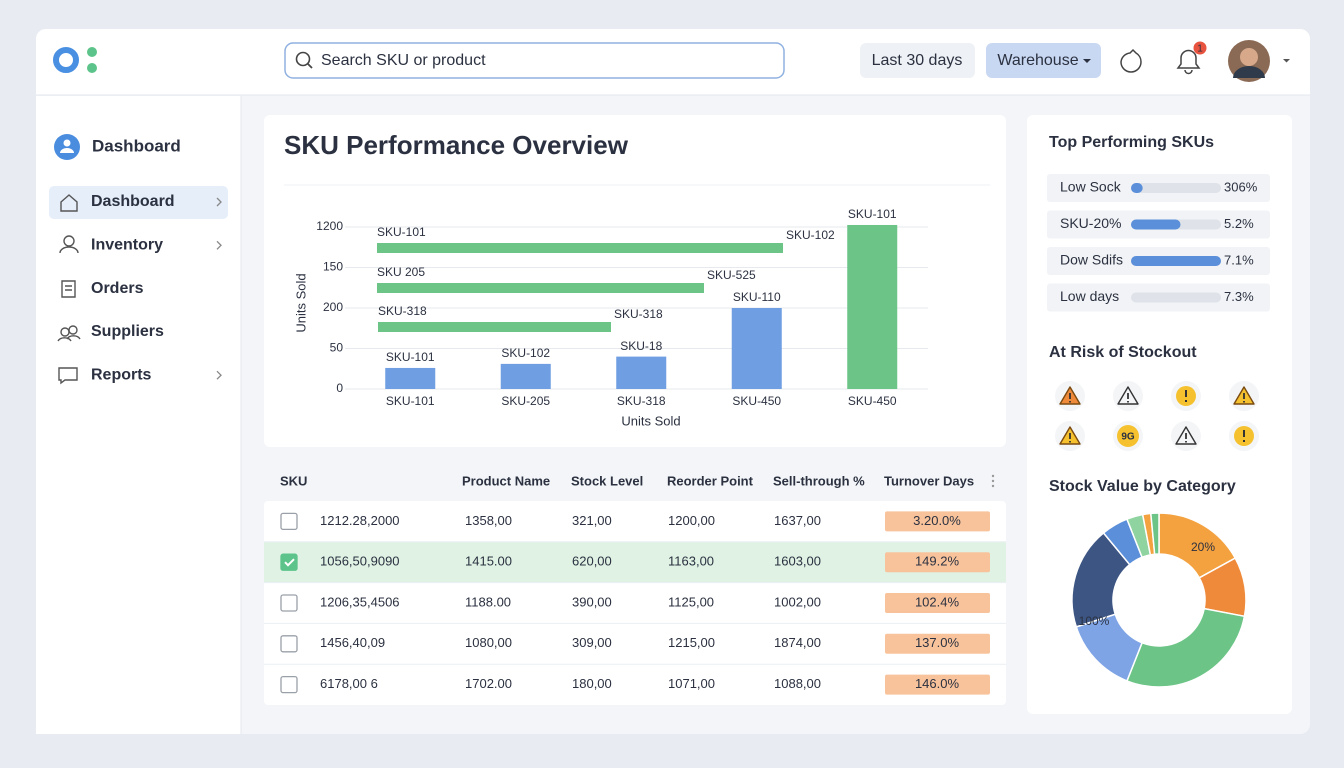  Describe the element at coordinates (1131, 142) in the screenshot. I see `panel-title: Top Performing SKUs` at that location.